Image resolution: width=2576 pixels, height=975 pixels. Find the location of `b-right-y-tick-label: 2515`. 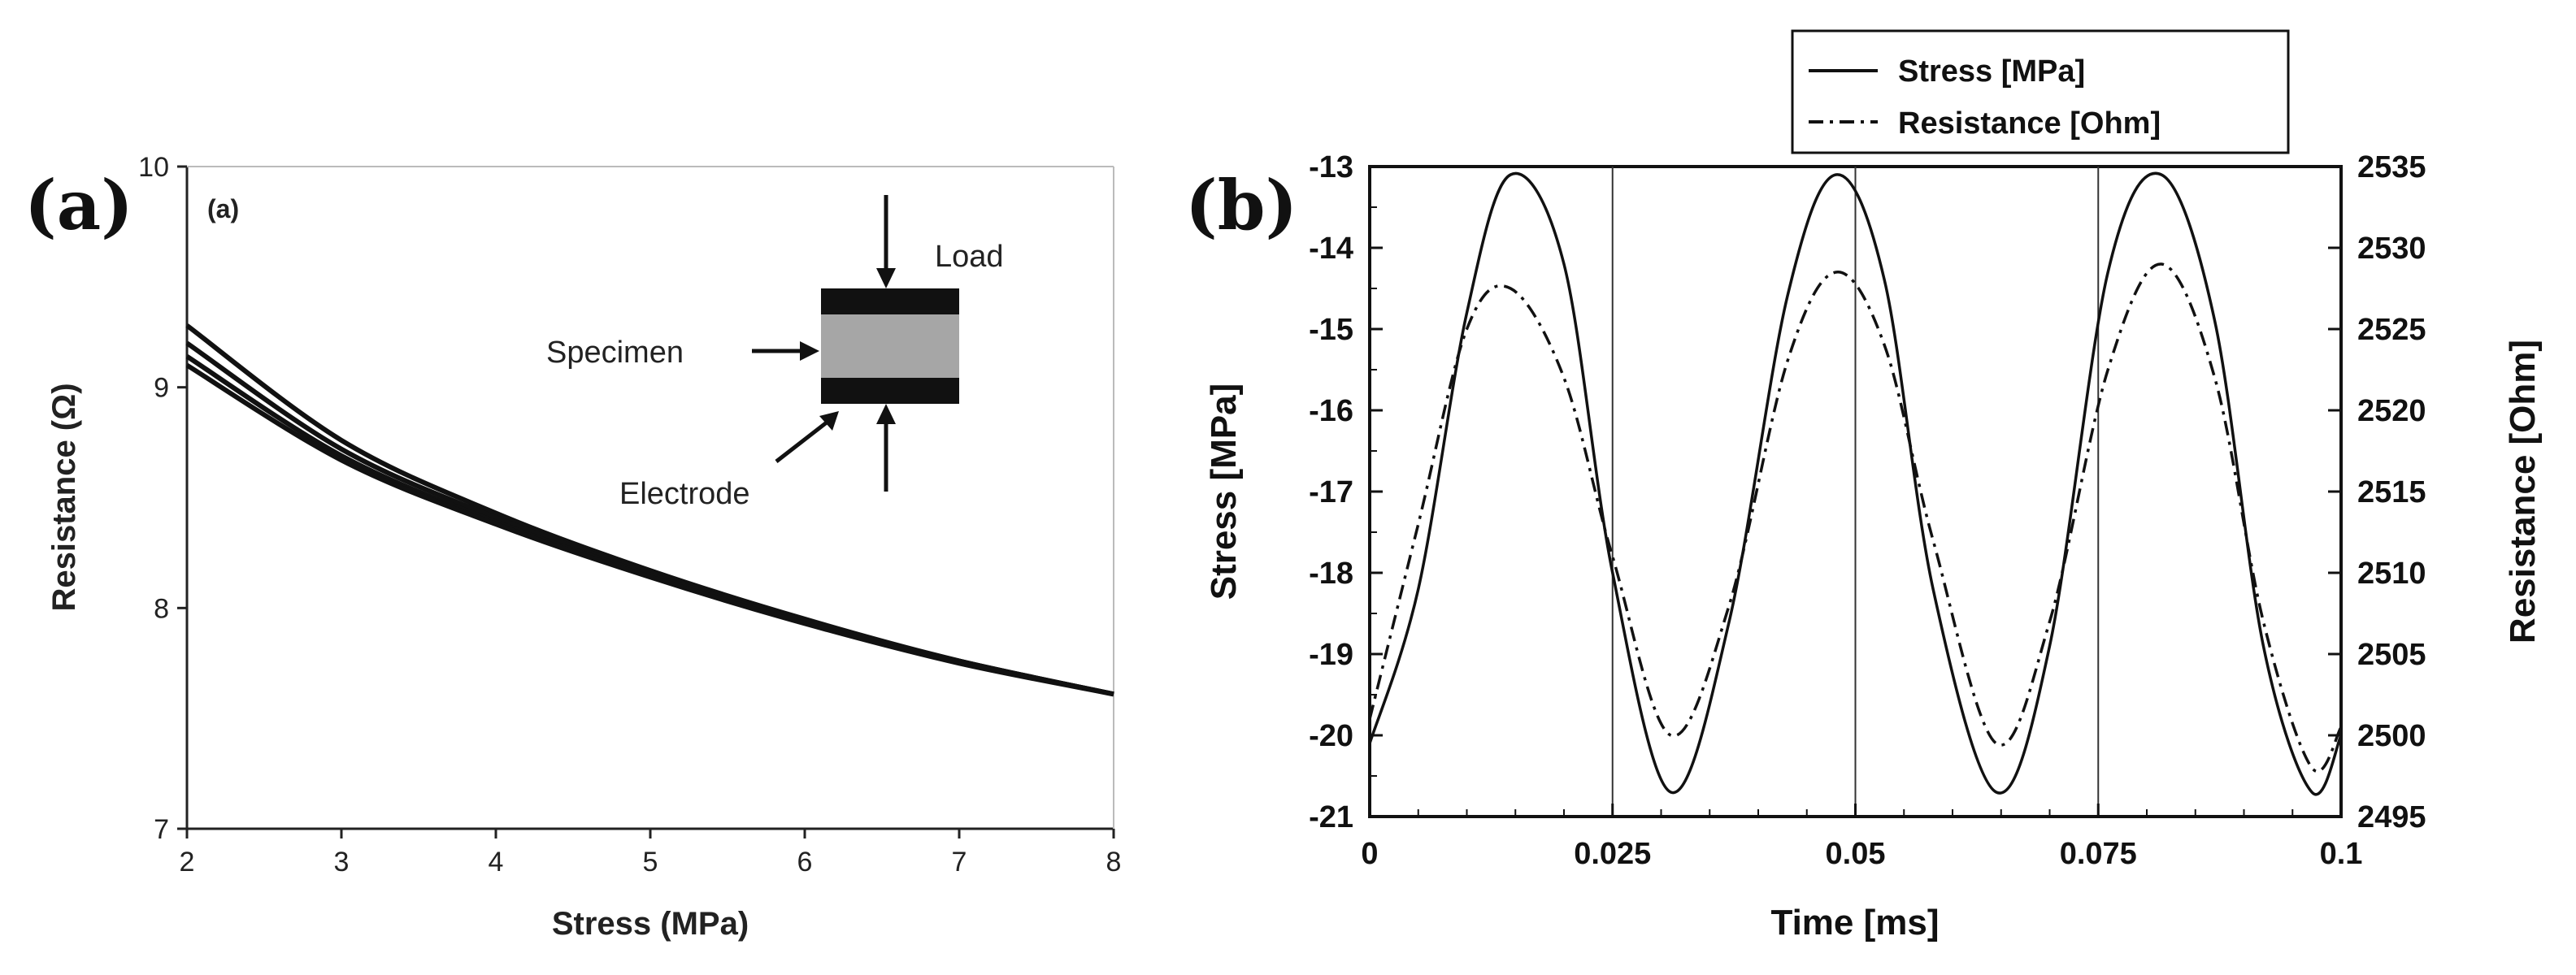

b-right-y-tick-label: 2515 is located at coordinates (2391, 492).